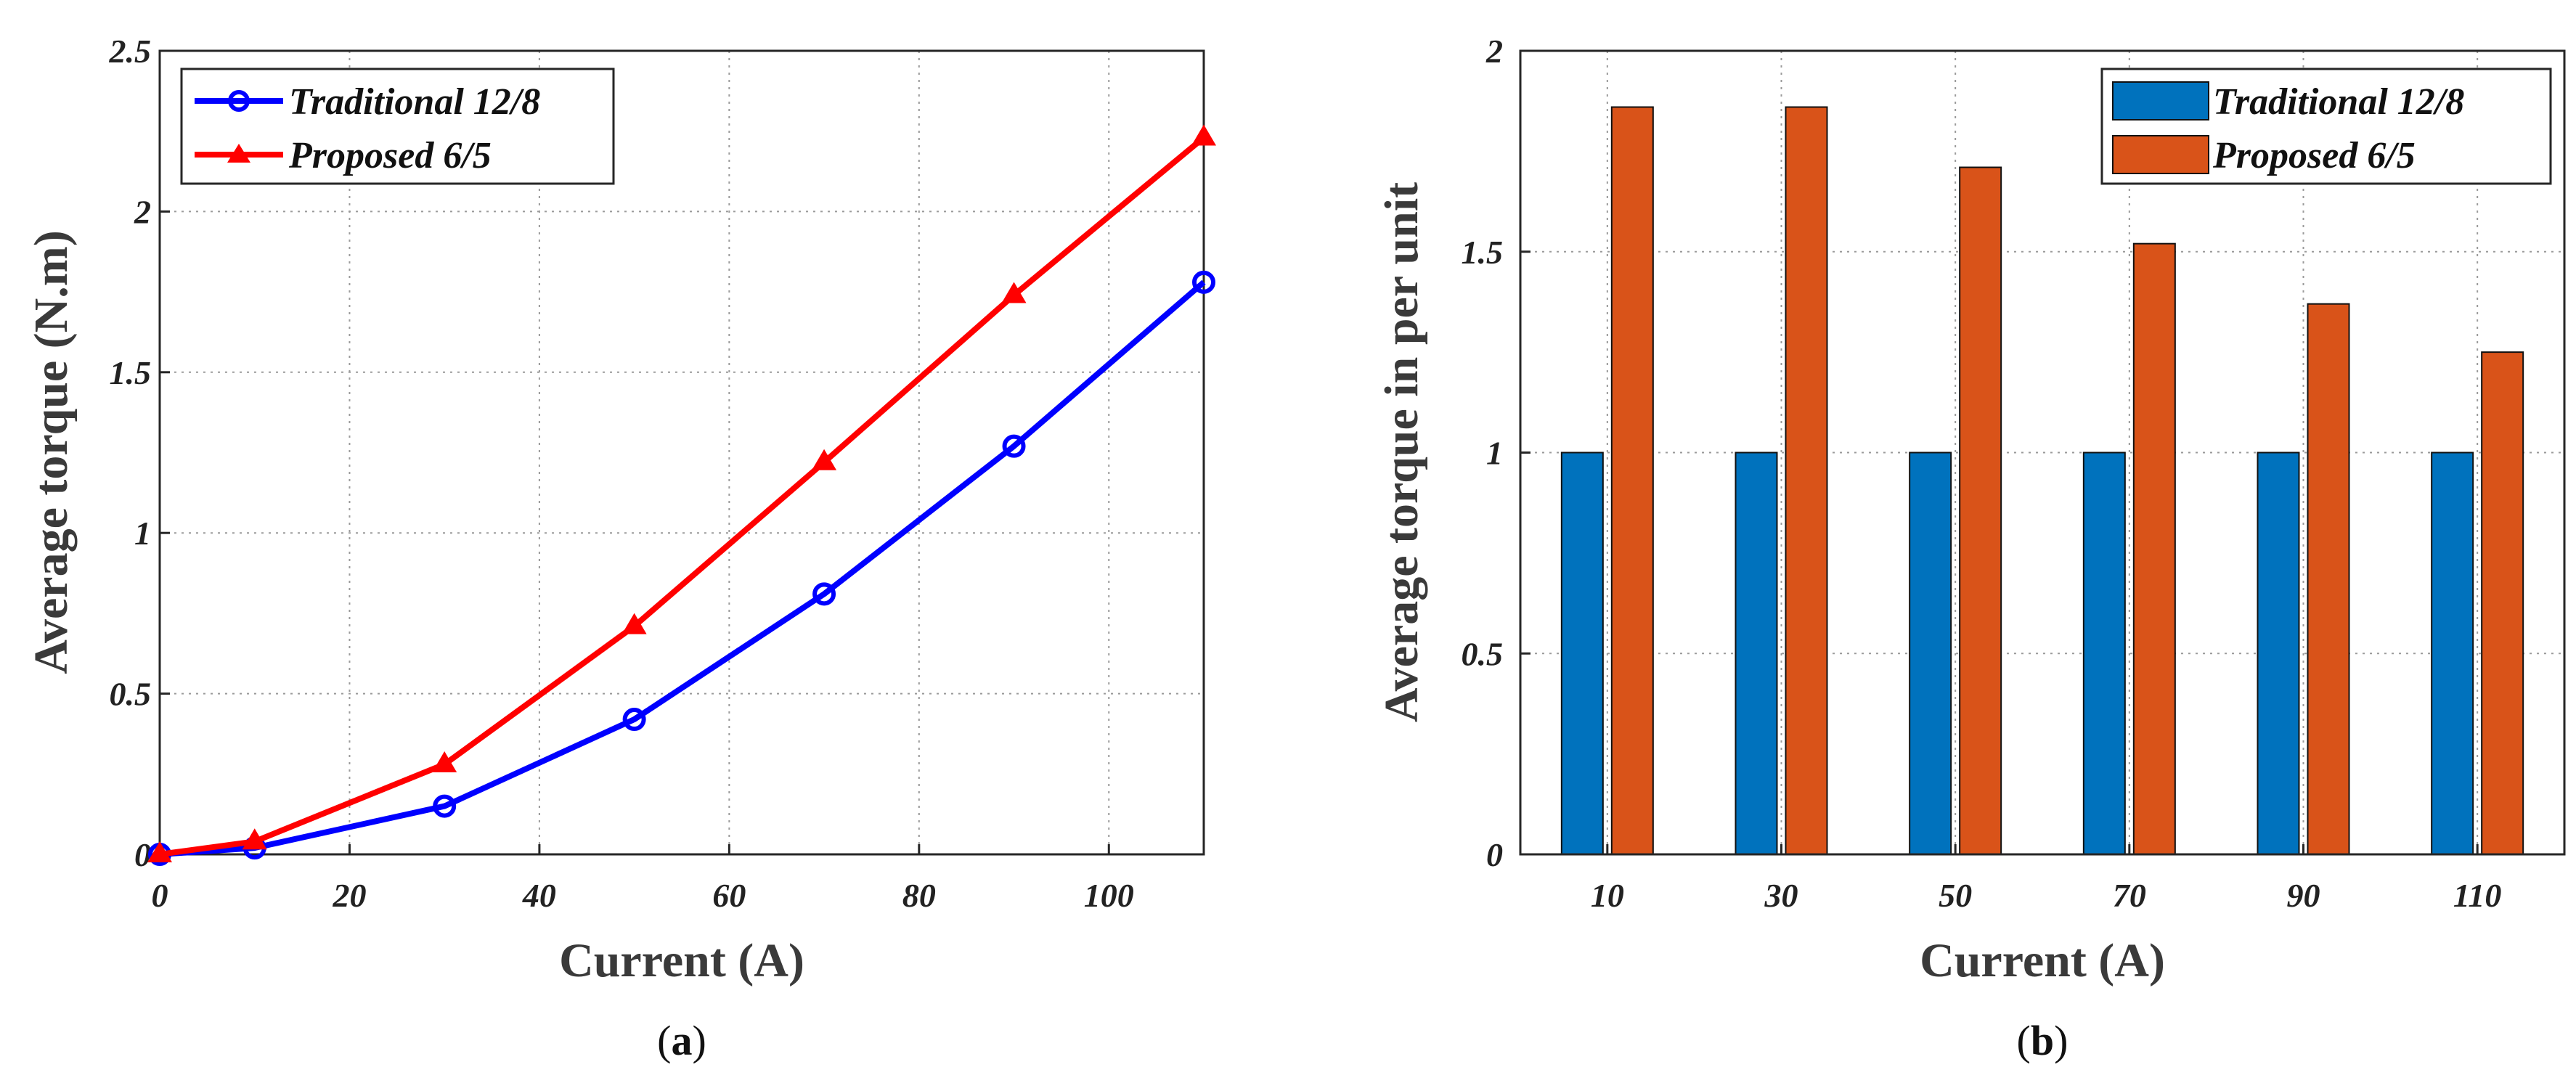 Image resolution: width=2576 pixels, height=1083 pixels. I want to click on chart-a-x-tick-label: 100, so click(1109, 895).